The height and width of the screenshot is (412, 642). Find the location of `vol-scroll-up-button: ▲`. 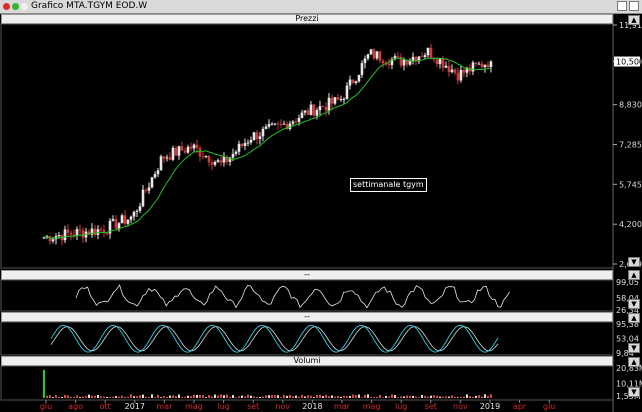

vol-scroll-up-button: ▲ is located at coordinates (634, 362).